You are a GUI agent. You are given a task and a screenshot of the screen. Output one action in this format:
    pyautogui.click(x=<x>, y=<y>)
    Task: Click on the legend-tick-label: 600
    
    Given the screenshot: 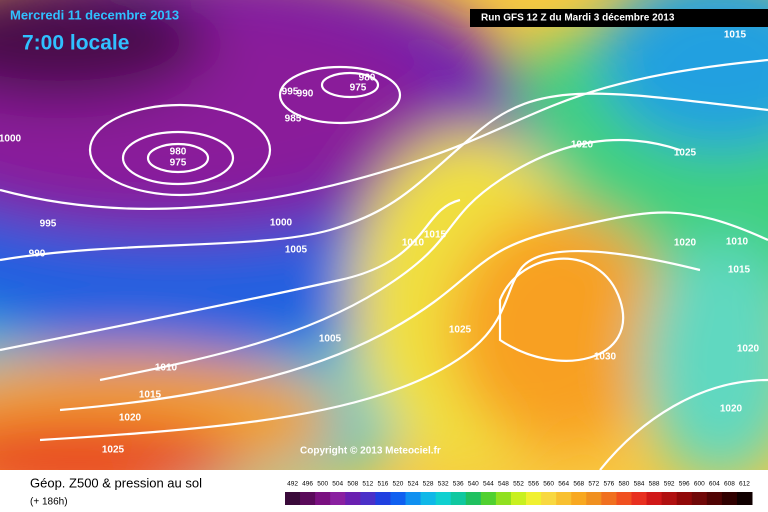 What is the action you would take?
    pyautogui.click(x=699, y=484)
    